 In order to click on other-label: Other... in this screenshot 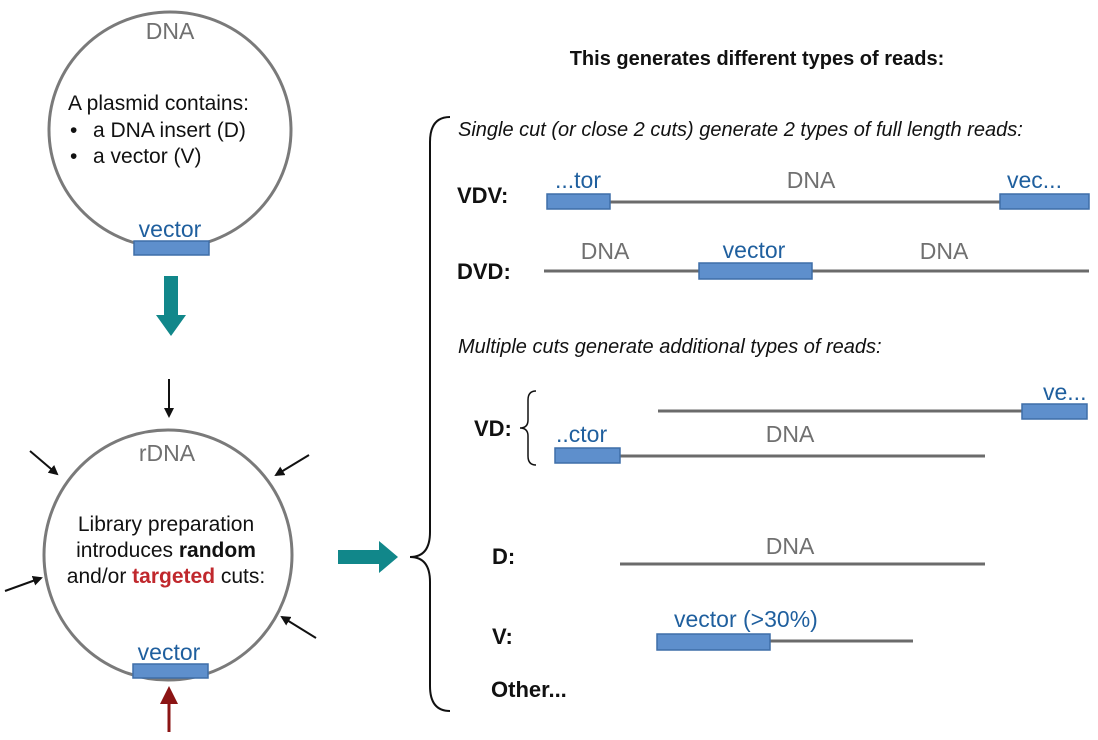, I will do `click(529, 689)`.